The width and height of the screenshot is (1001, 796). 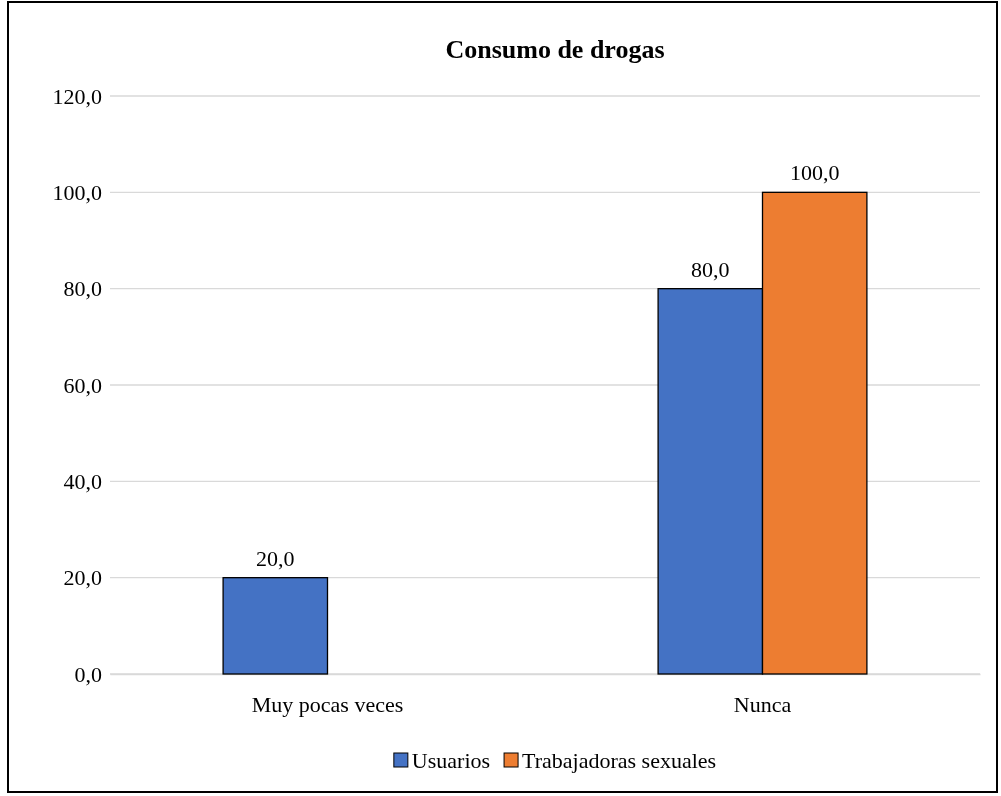 I want to click on y-tick-label: 0,0, so click(x=88, y=674).